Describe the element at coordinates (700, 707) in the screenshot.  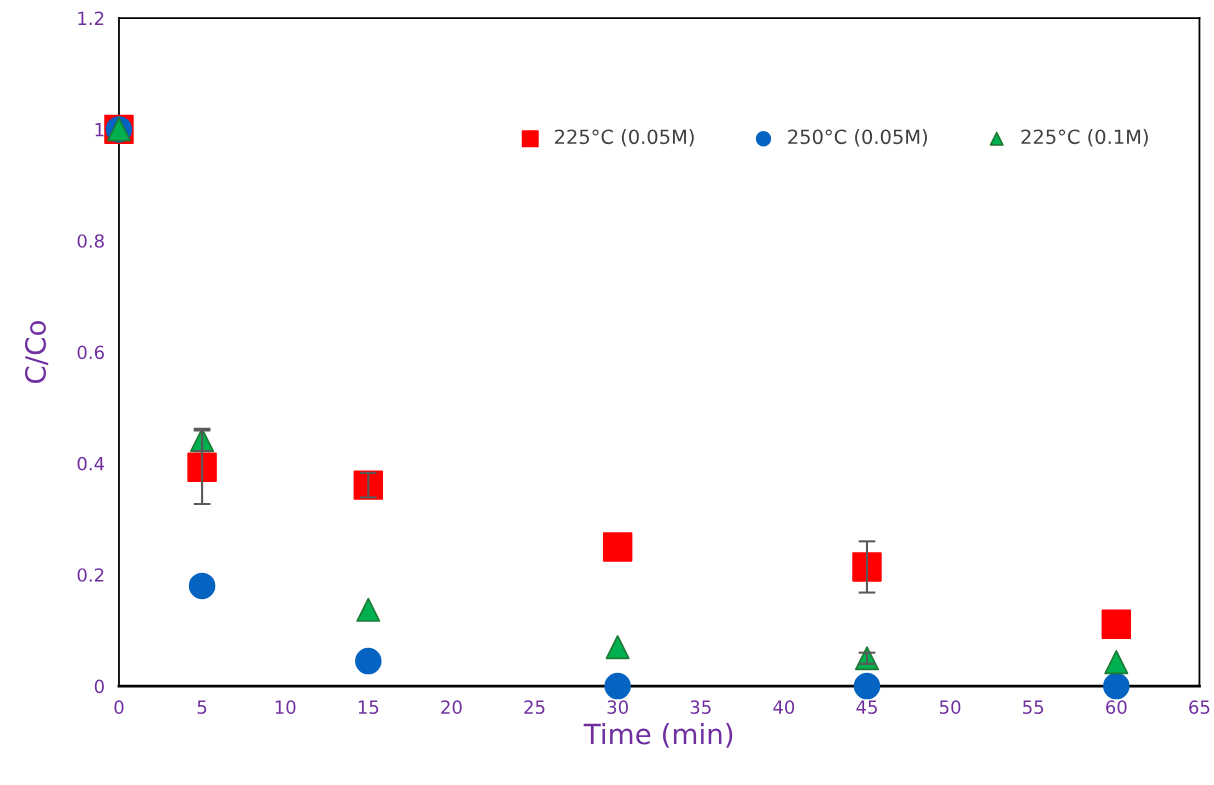
I see `x-tick-label: 35` at that location.